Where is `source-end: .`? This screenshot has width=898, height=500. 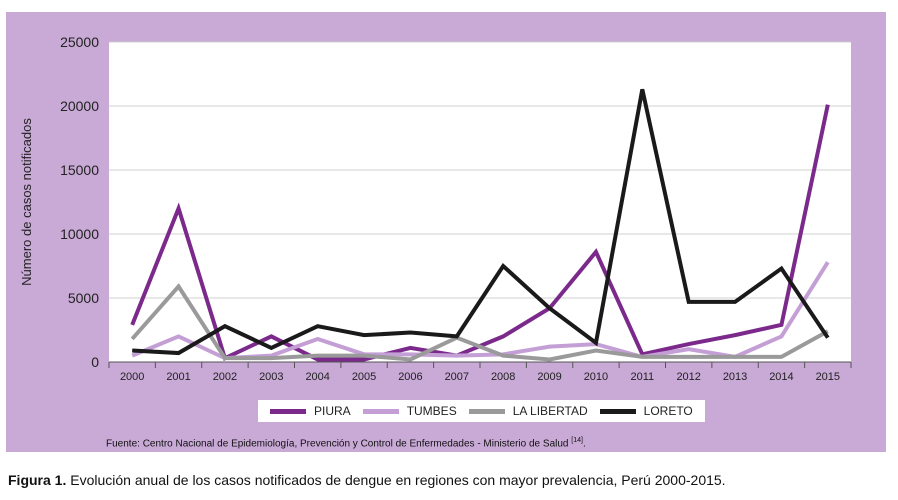
source-end: . is located at coordinates (584, 444).